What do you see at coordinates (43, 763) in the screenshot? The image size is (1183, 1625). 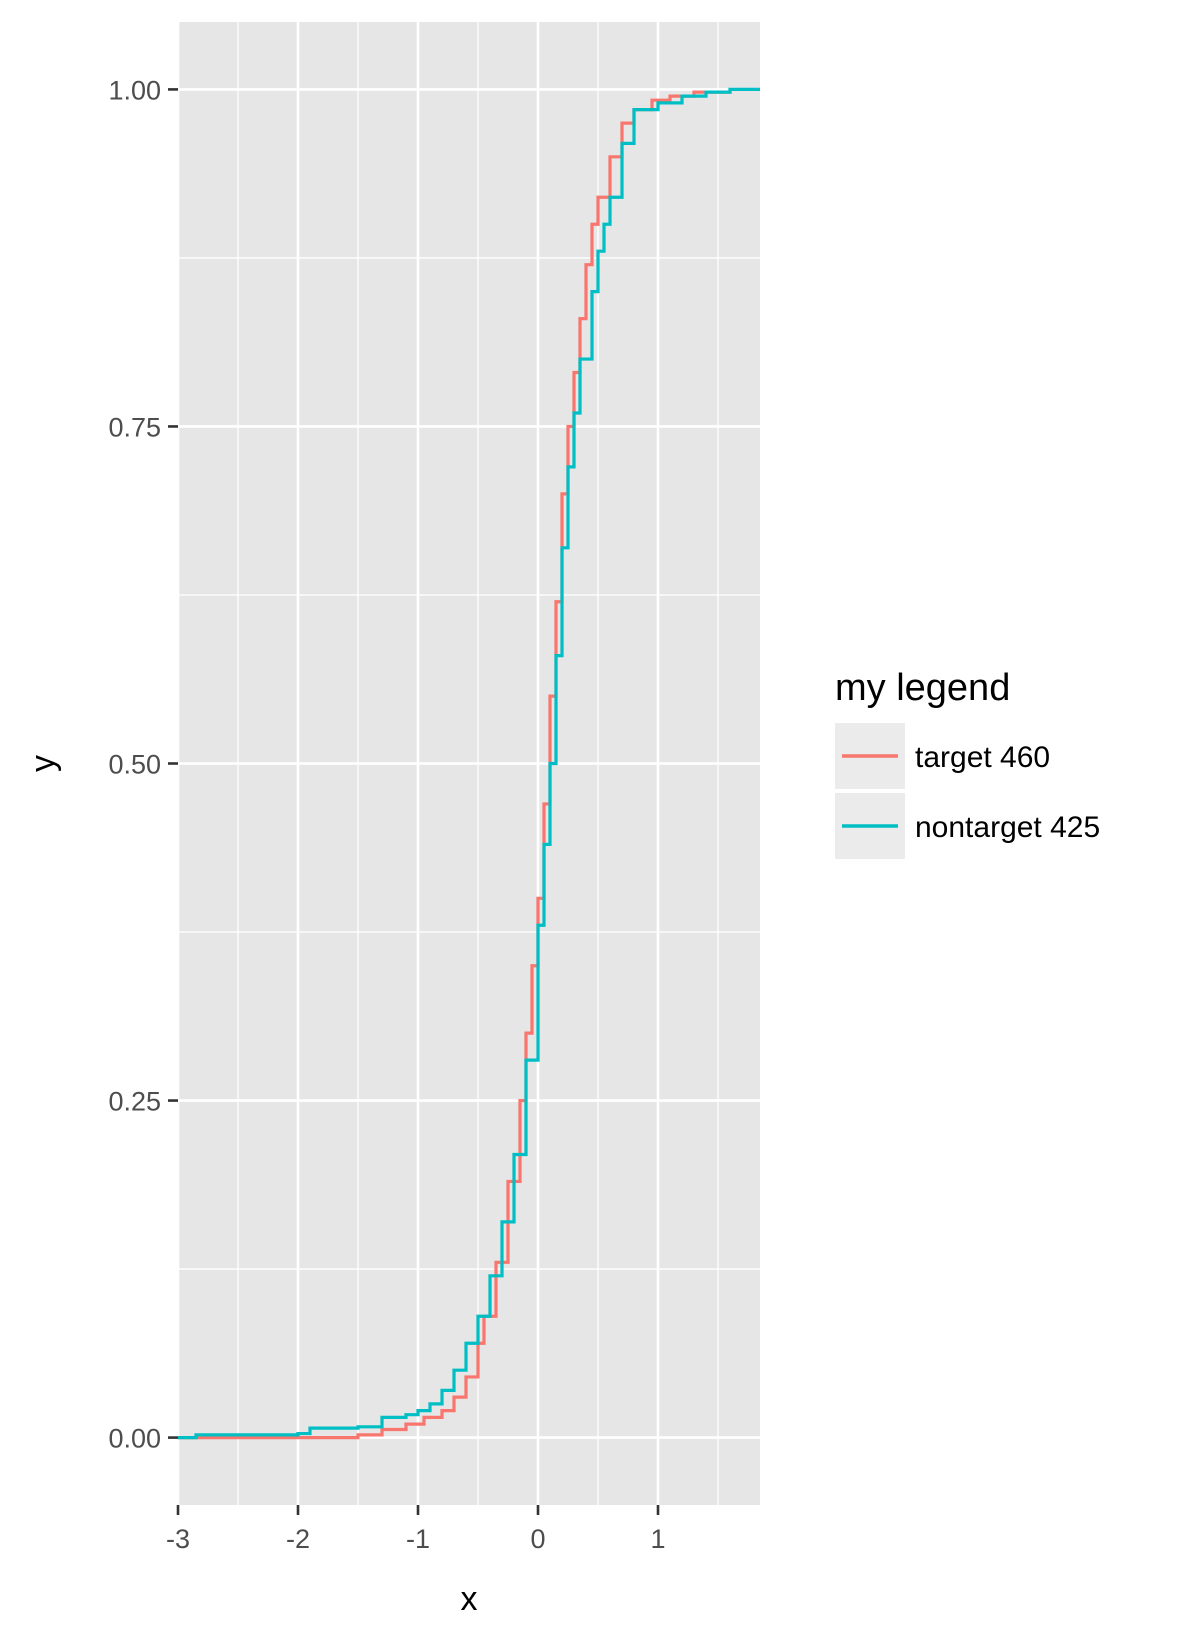 I see `y-axis-title: y` at bounding box center [43, 763].